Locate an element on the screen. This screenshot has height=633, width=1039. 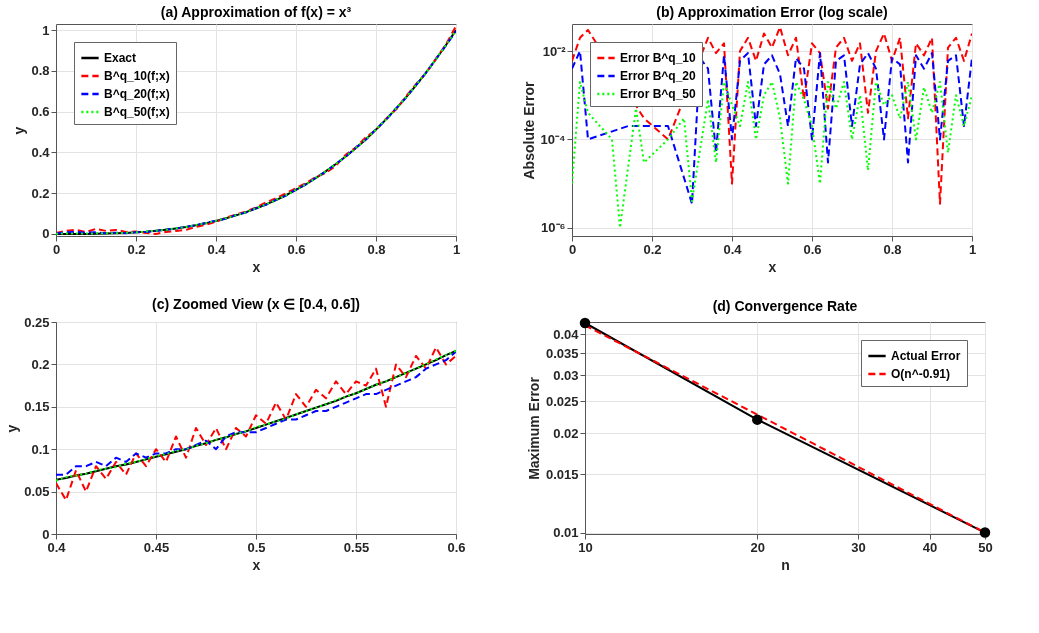
x-tick-label: 0.55 is located at coordinates (356, 547).